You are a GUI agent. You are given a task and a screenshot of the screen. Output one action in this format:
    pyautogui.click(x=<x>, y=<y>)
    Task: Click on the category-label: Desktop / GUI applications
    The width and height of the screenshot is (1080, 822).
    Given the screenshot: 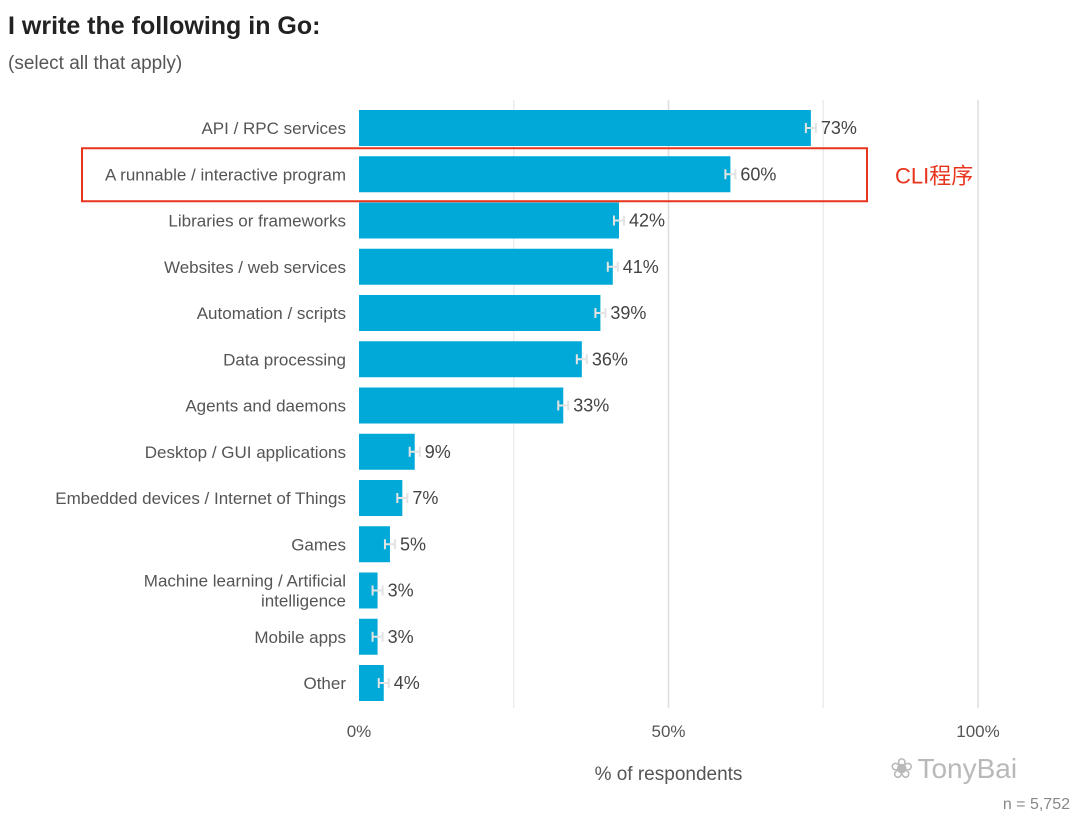 What is the action you would take?
    pyautogui.click(x=245, y=452)
    